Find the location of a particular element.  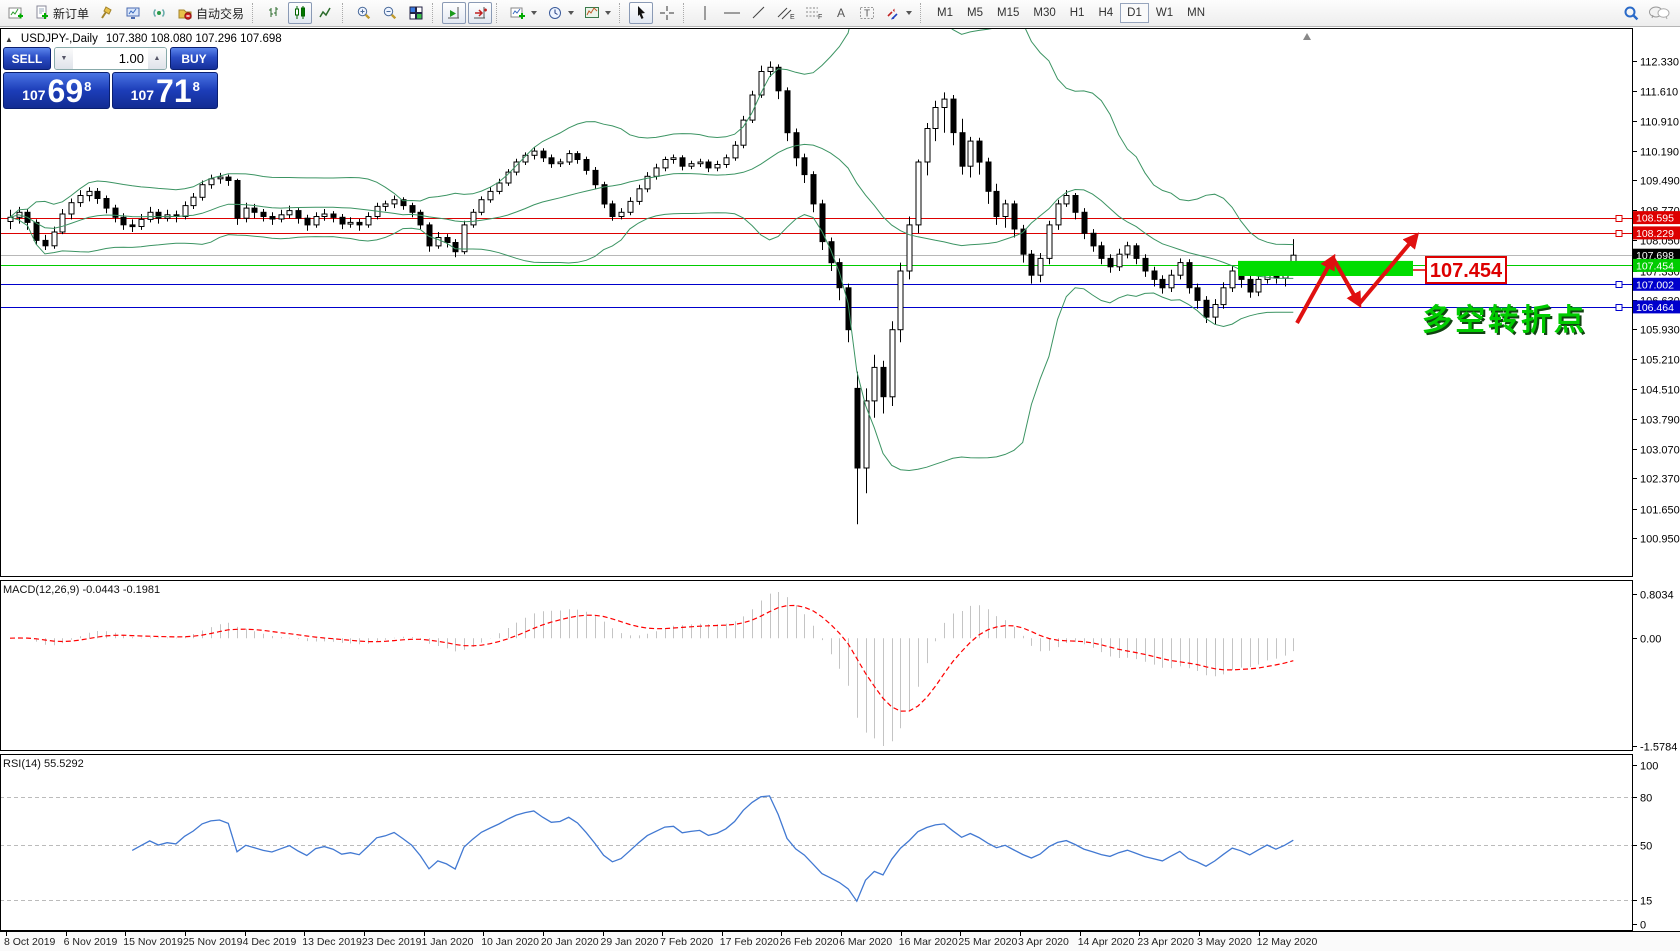

text-tool-button: A is located at coordinates (841, 13).